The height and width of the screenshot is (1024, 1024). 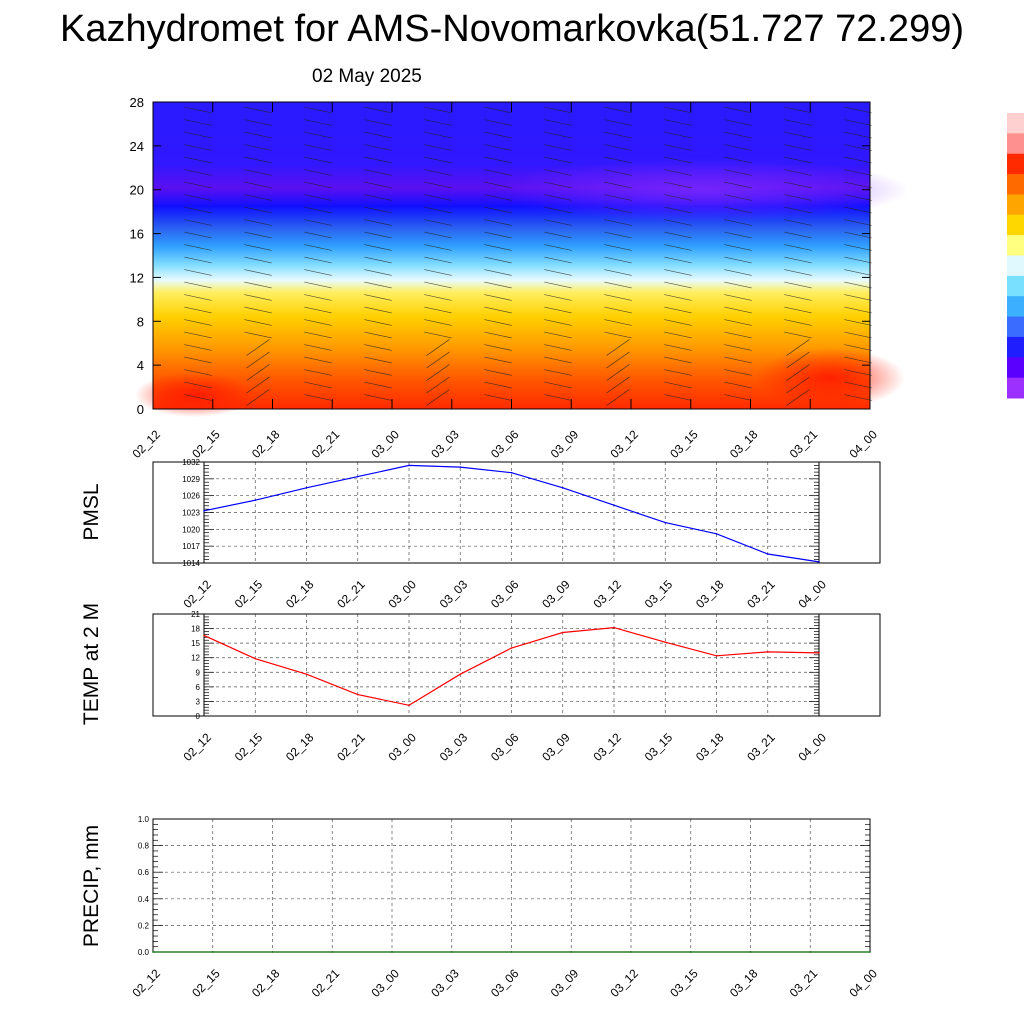 I want to click on pmsl-y-tick-label: 1023, so click(x=191, y=513).